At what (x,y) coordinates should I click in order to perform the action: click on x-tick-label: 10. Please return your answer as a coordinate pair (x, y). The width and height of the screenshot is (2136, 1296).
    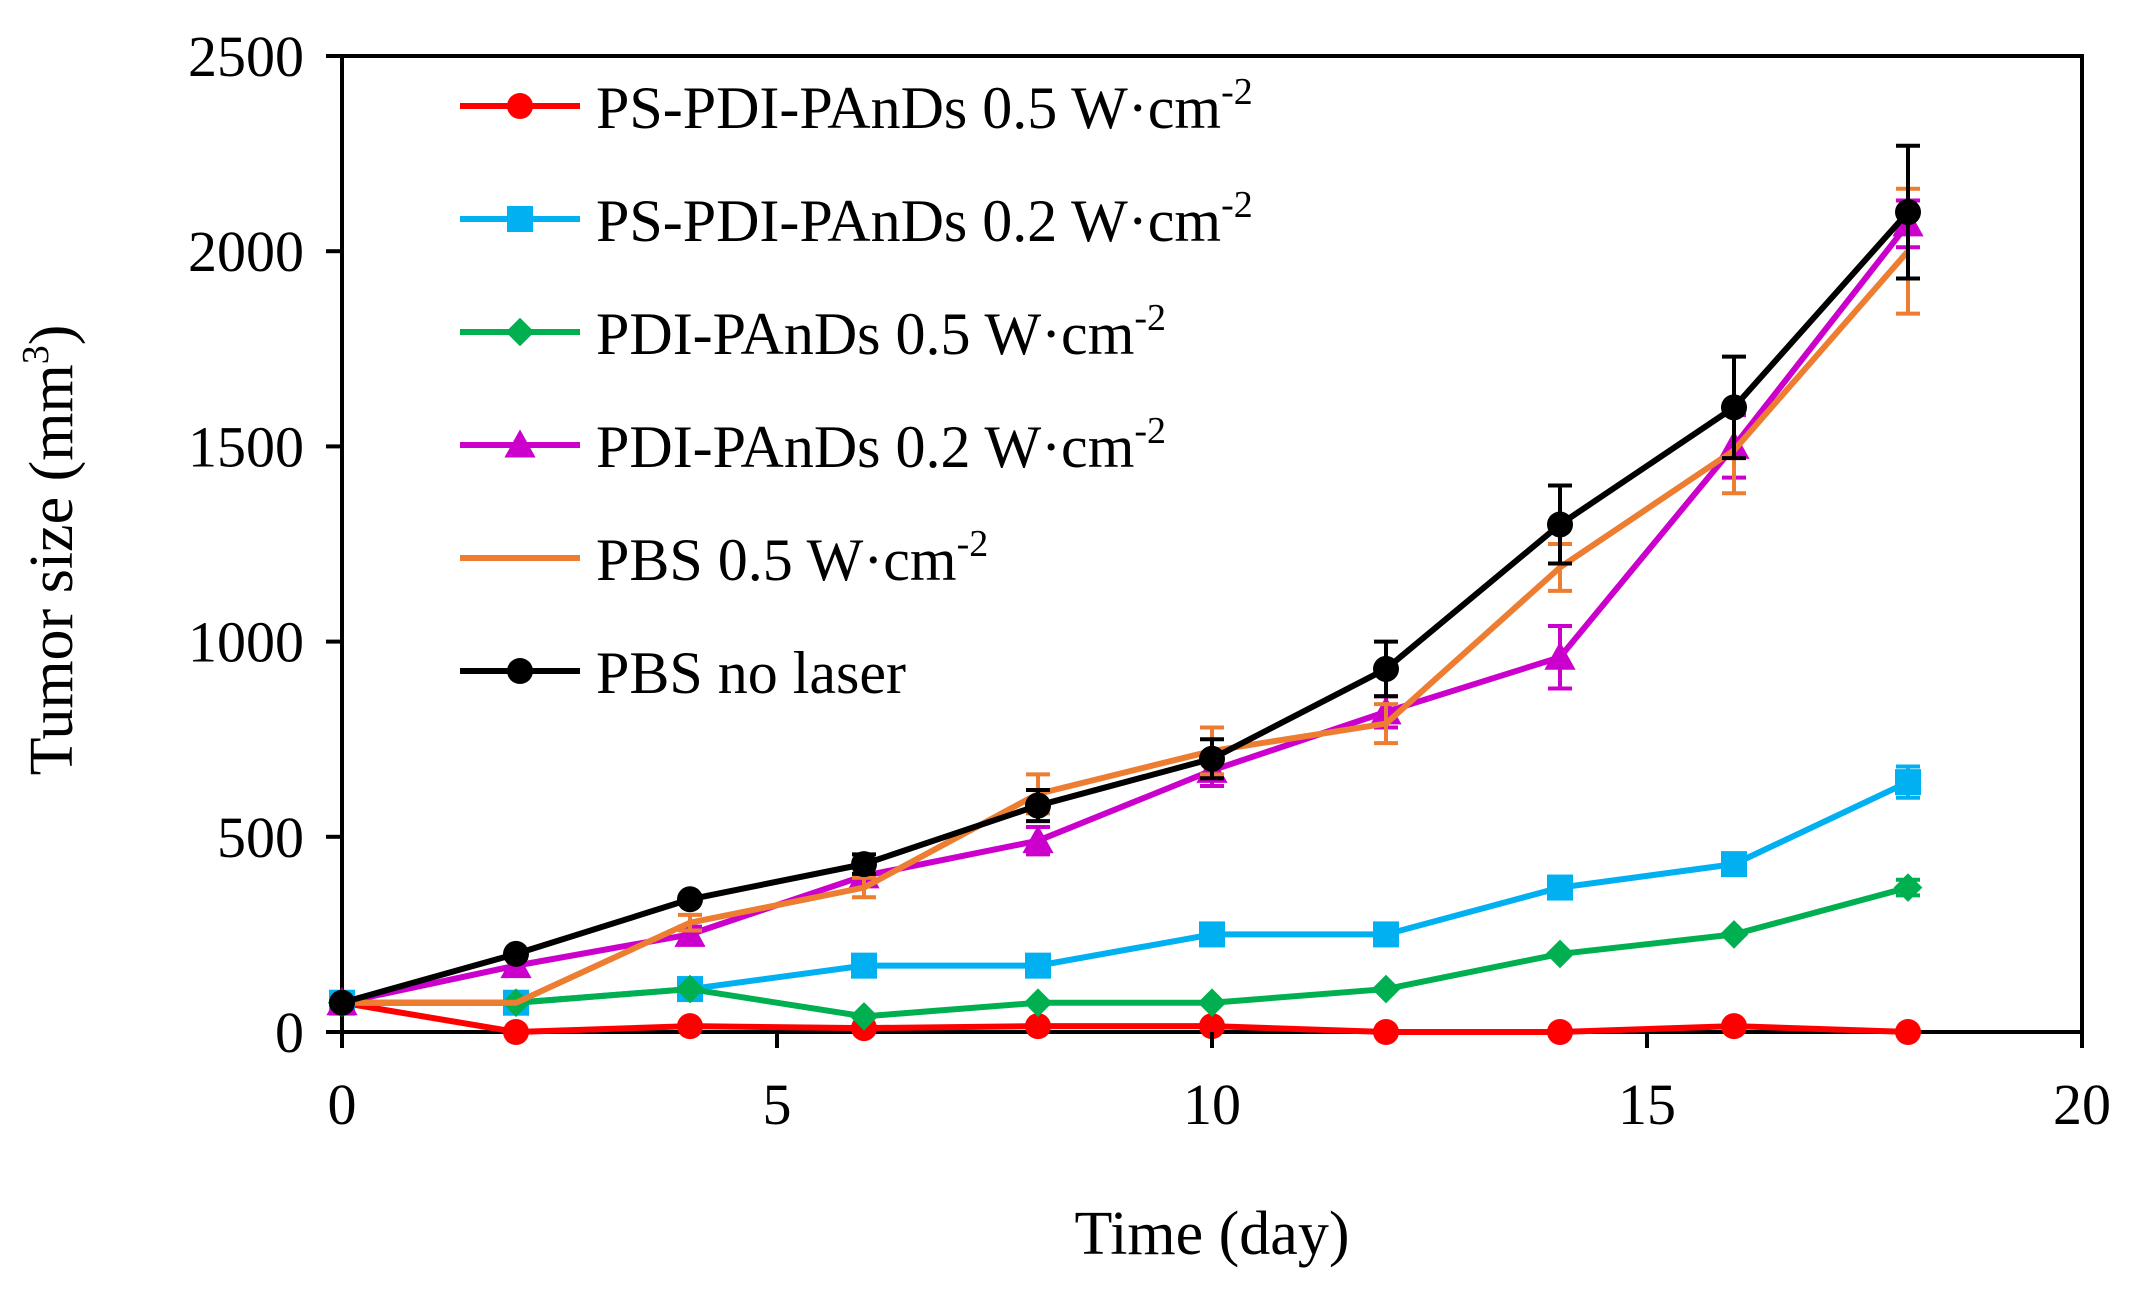
    Looking at the image, I should click on (1212, 1104).